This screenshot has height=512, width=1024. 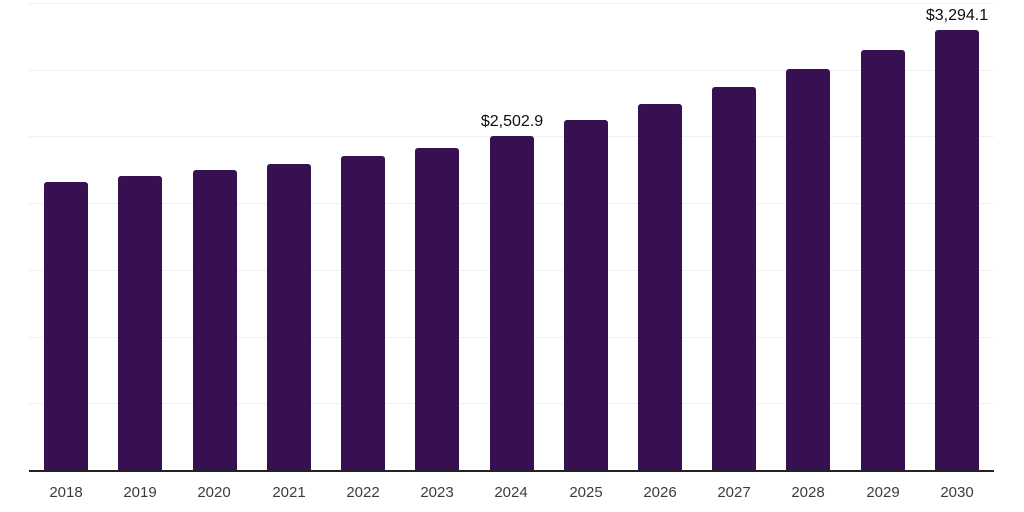 What do you see at coordinates (289, 317) in the screenshot?
I see `bar-2021` at bounding box center [289, 317].